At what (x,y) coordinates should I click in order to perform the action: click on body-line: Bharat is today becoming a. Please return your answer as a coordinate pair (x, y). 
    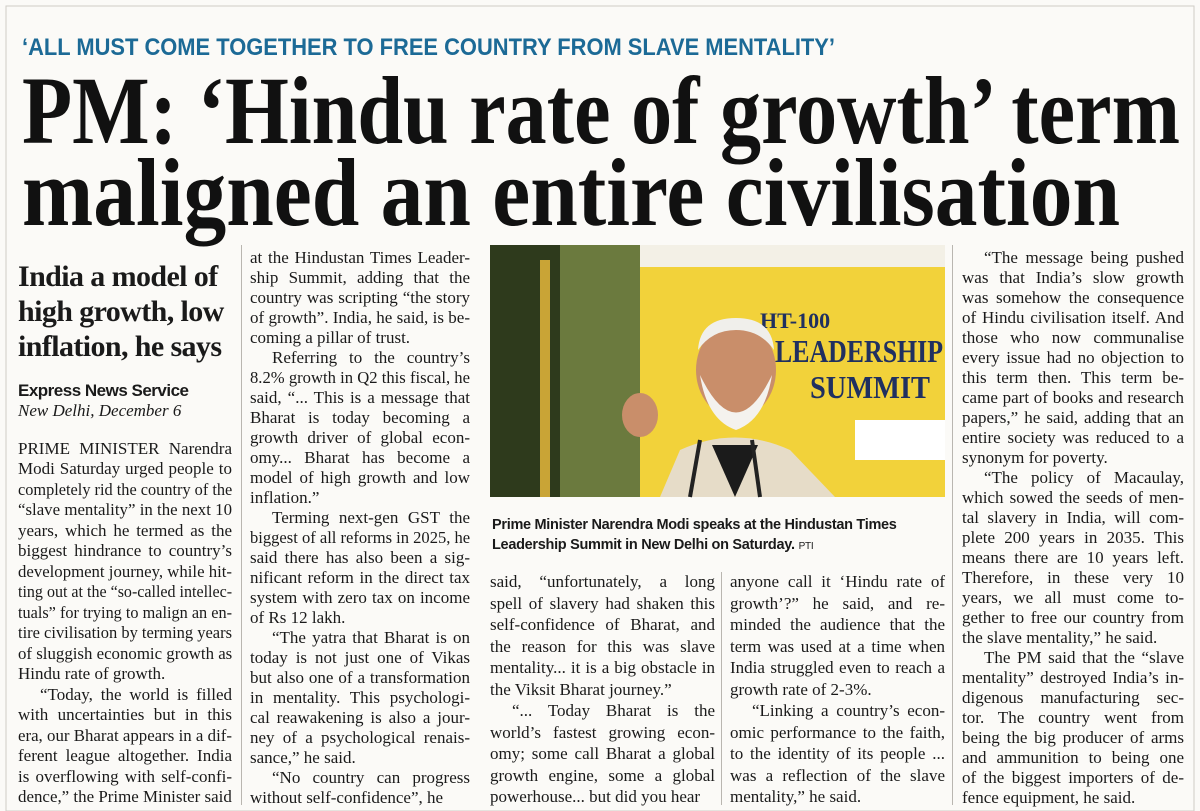
    Looking at the image, I should click on (360, 417).